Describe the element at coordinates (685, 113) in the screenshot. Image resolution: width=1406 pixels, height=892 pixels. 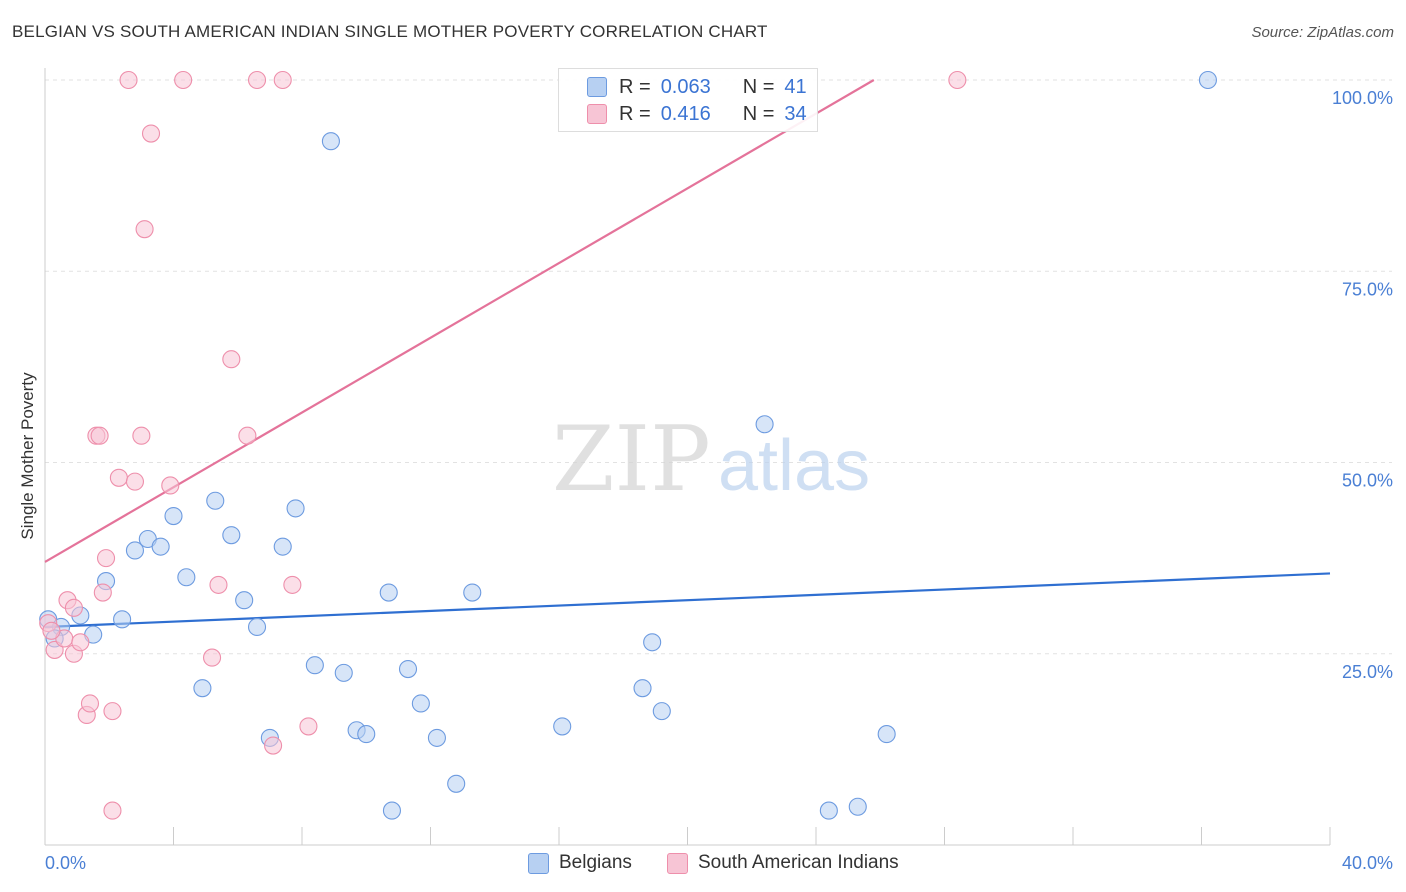
I see `legend-r-value: 0.416` at that location.